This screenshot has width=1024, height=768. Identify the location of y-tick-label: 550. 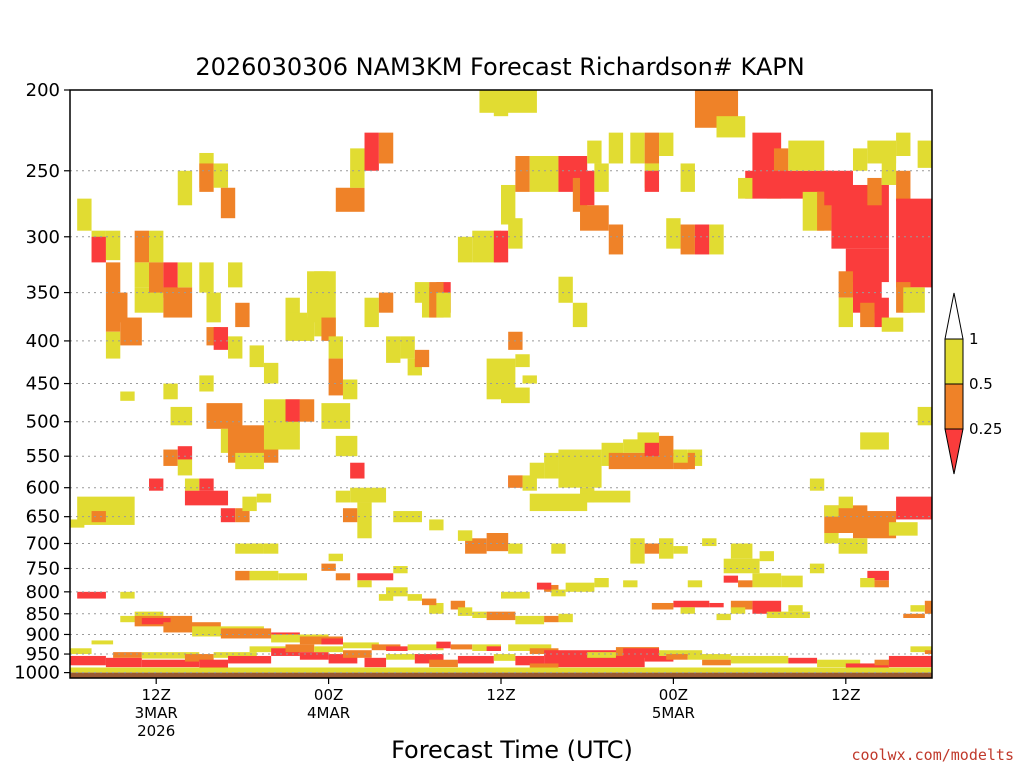
(43, 456).